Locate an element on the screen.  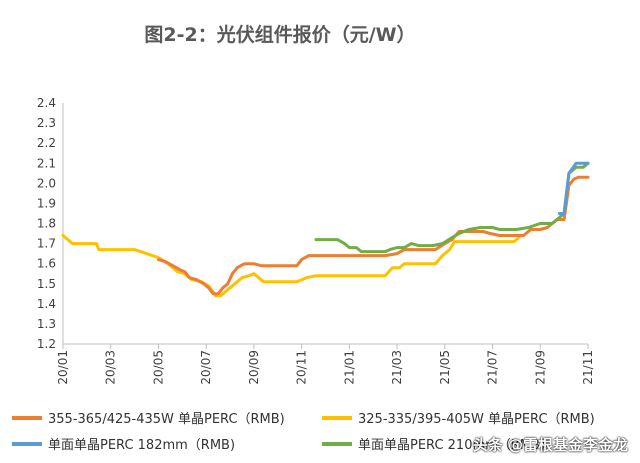
y-tick-label-0: 1.2 is located at coordinates (46, 344).